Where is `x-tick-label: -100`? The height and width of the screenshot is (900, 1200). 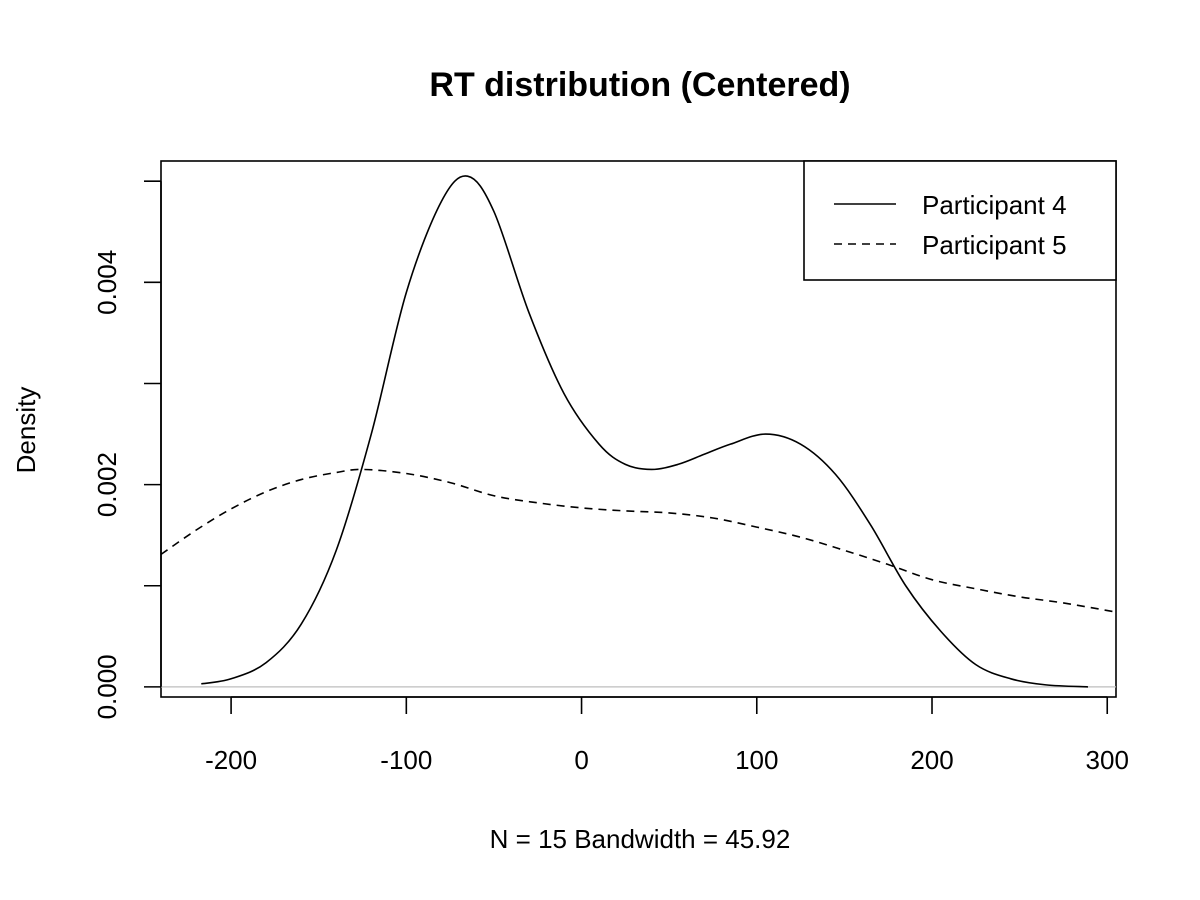 x-tick-label: -100 is located at coordinates (406, 760).